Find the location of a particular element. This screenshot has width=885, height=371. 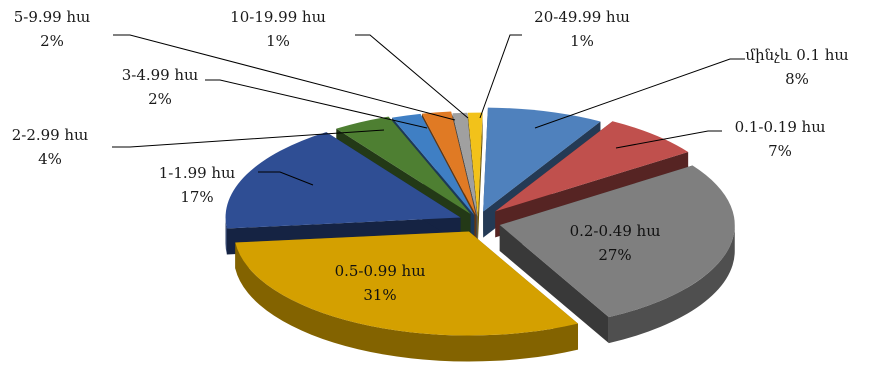

slice-category-label: 5-9.99 հա is located at coordinates (52, 17).